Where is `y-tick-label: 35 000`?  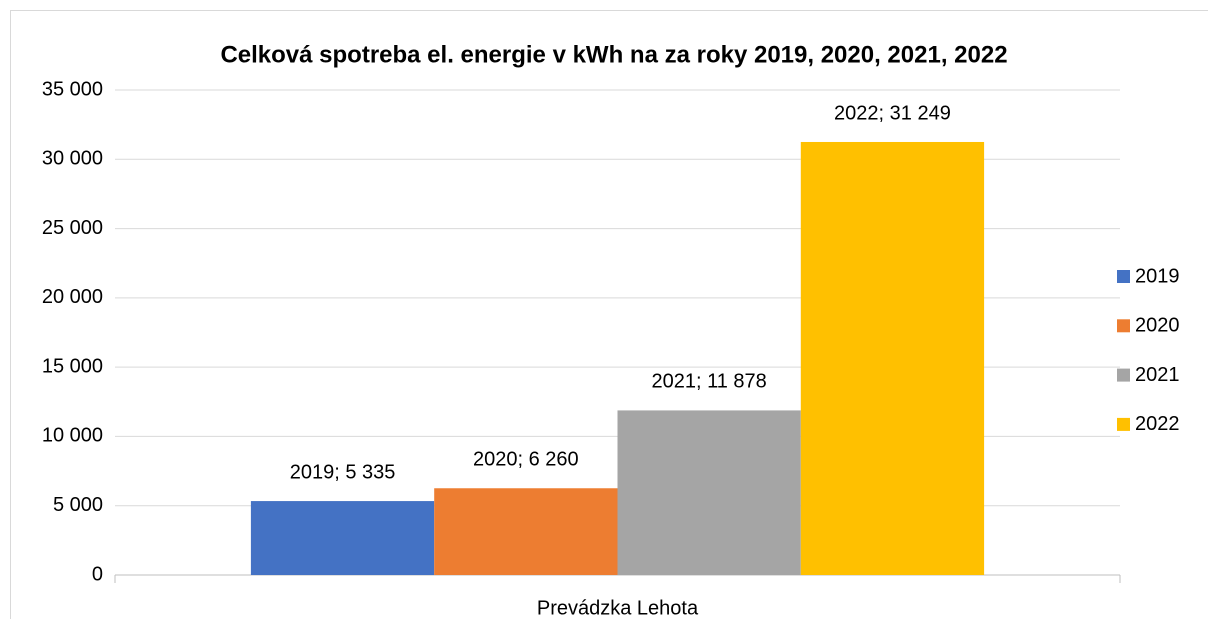
y-tick-label: 35 000 is located at coordinates (72, 89).